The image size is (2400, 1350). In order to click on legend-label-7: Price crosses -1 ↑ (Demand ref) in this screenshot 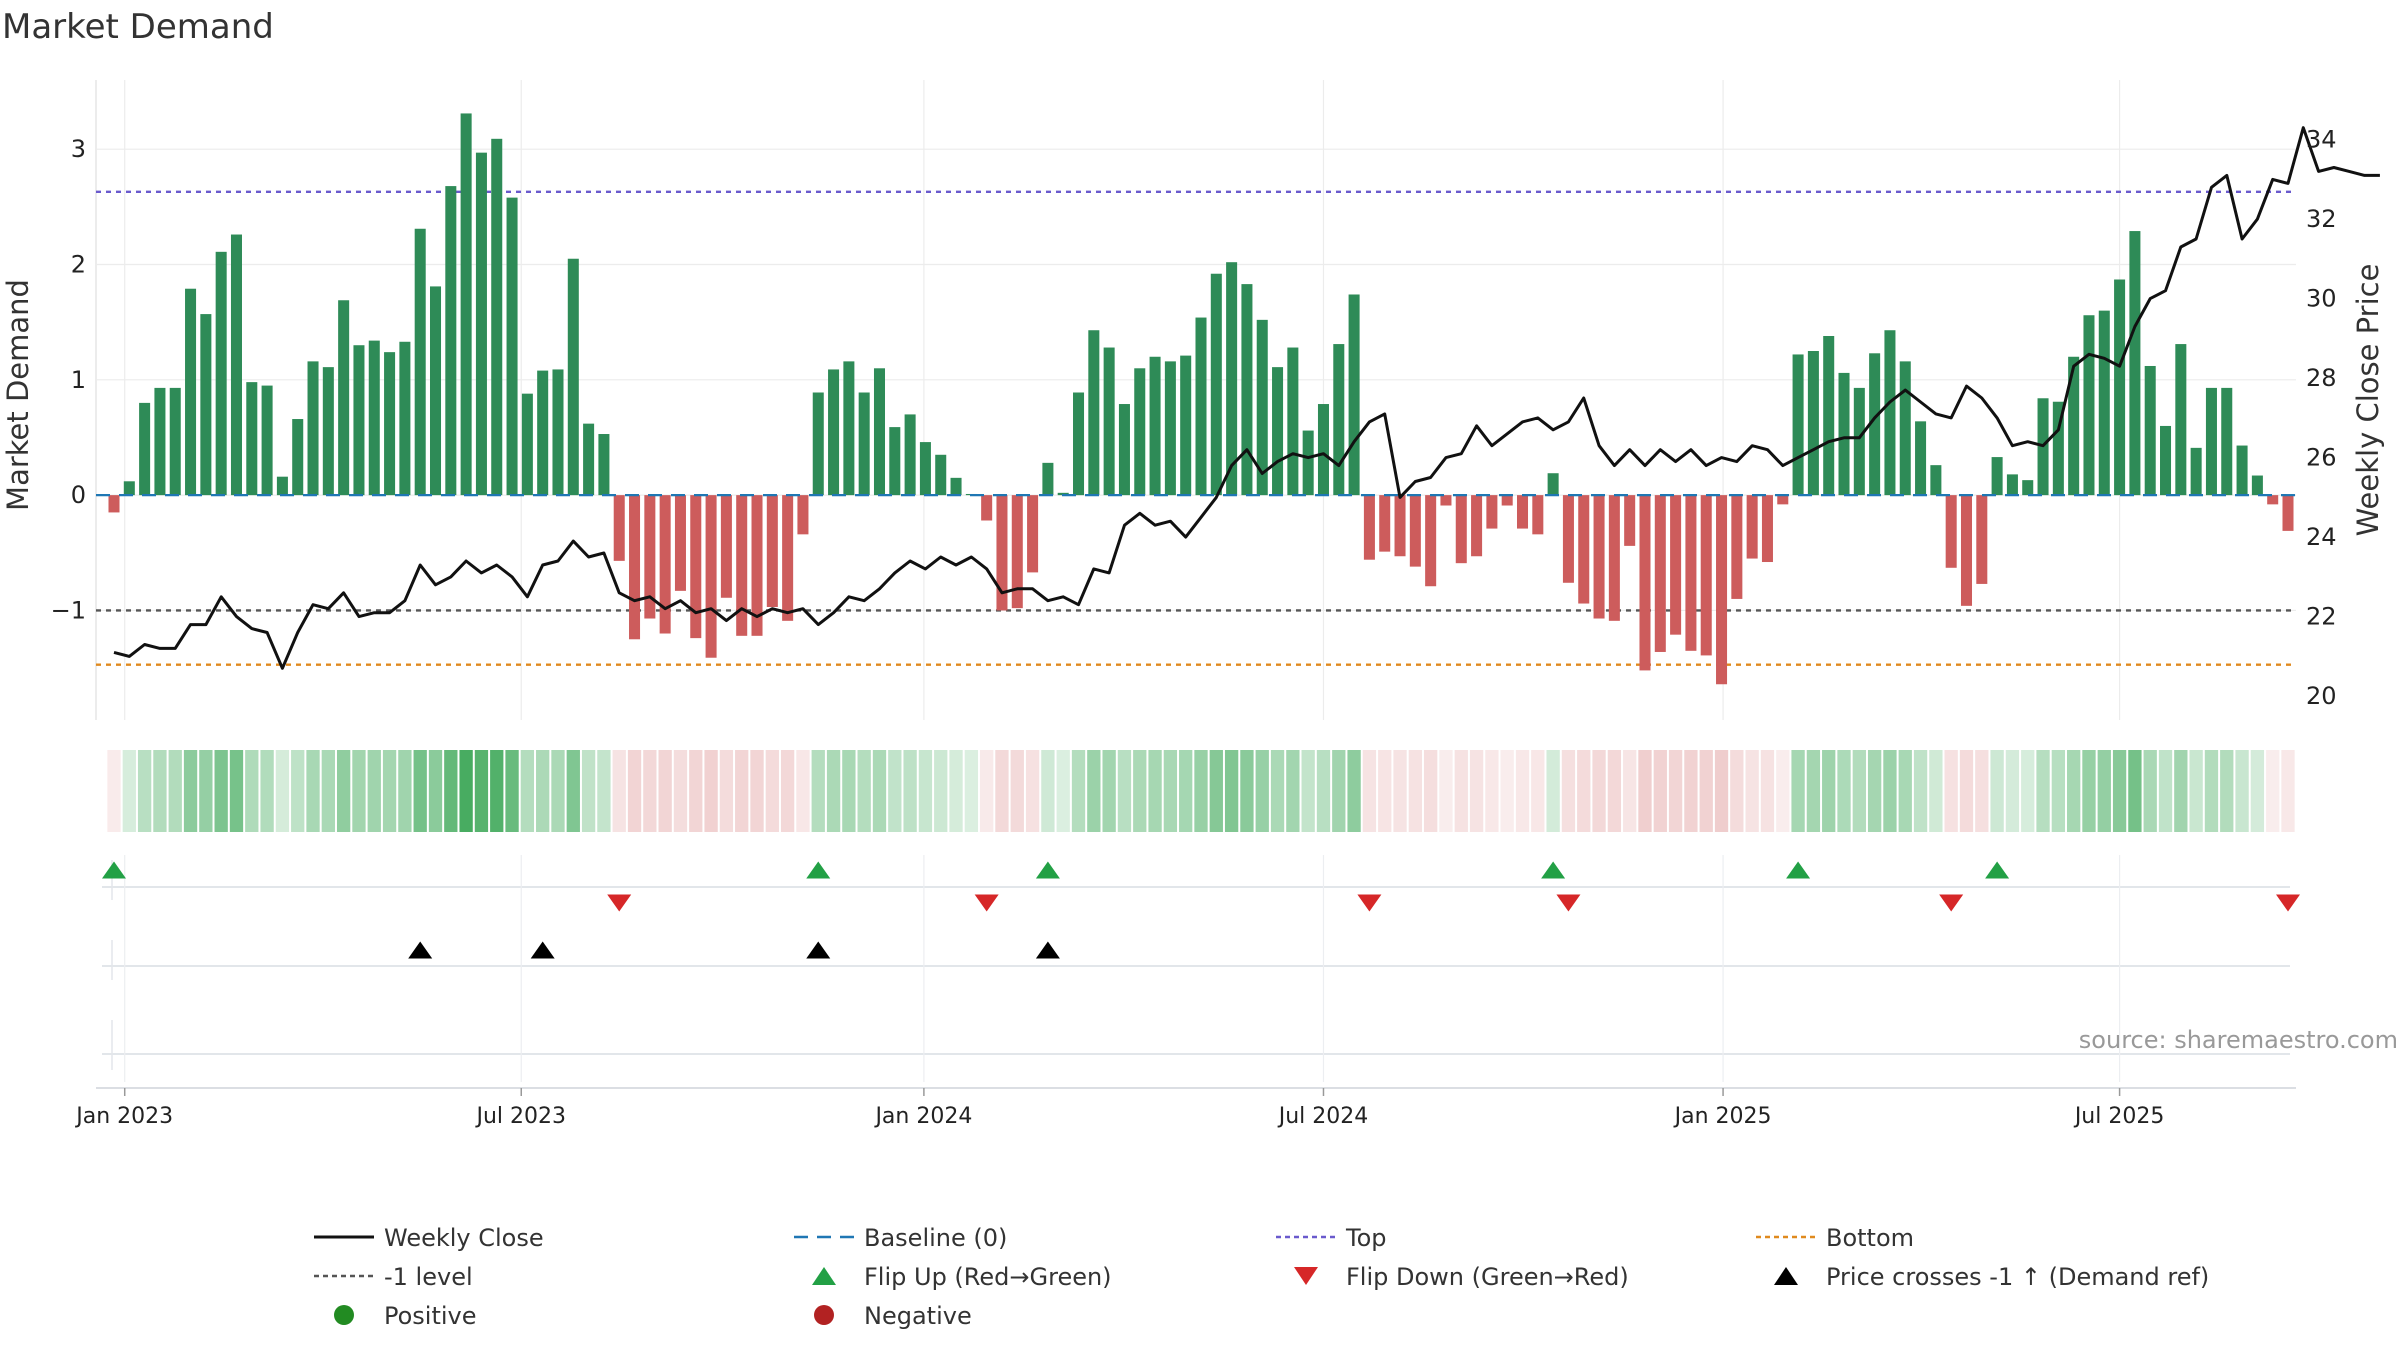, I will do `click(2017, 1277)`.